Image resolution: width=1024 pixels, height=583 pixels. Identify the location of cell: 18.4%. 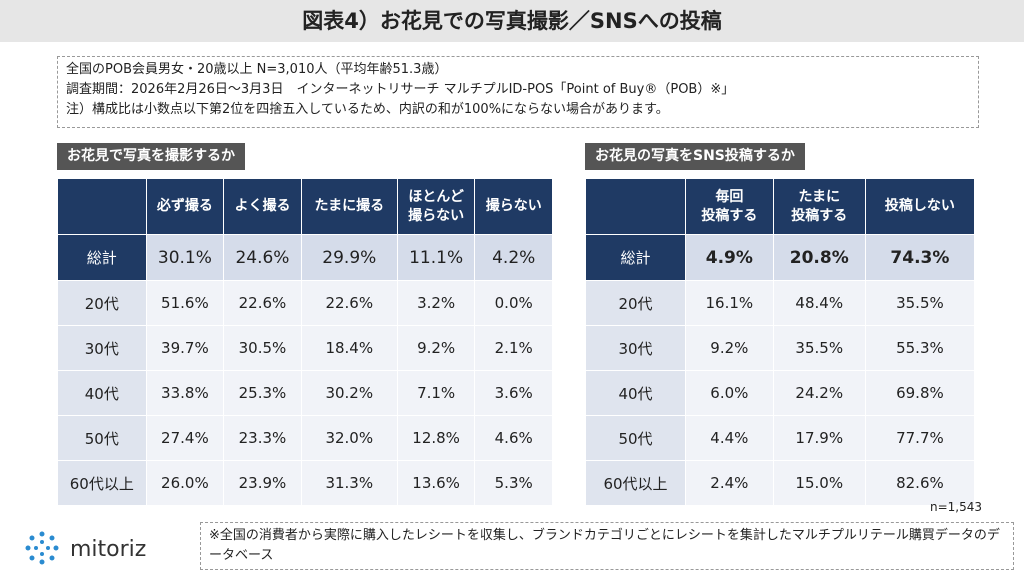
(349, 348).